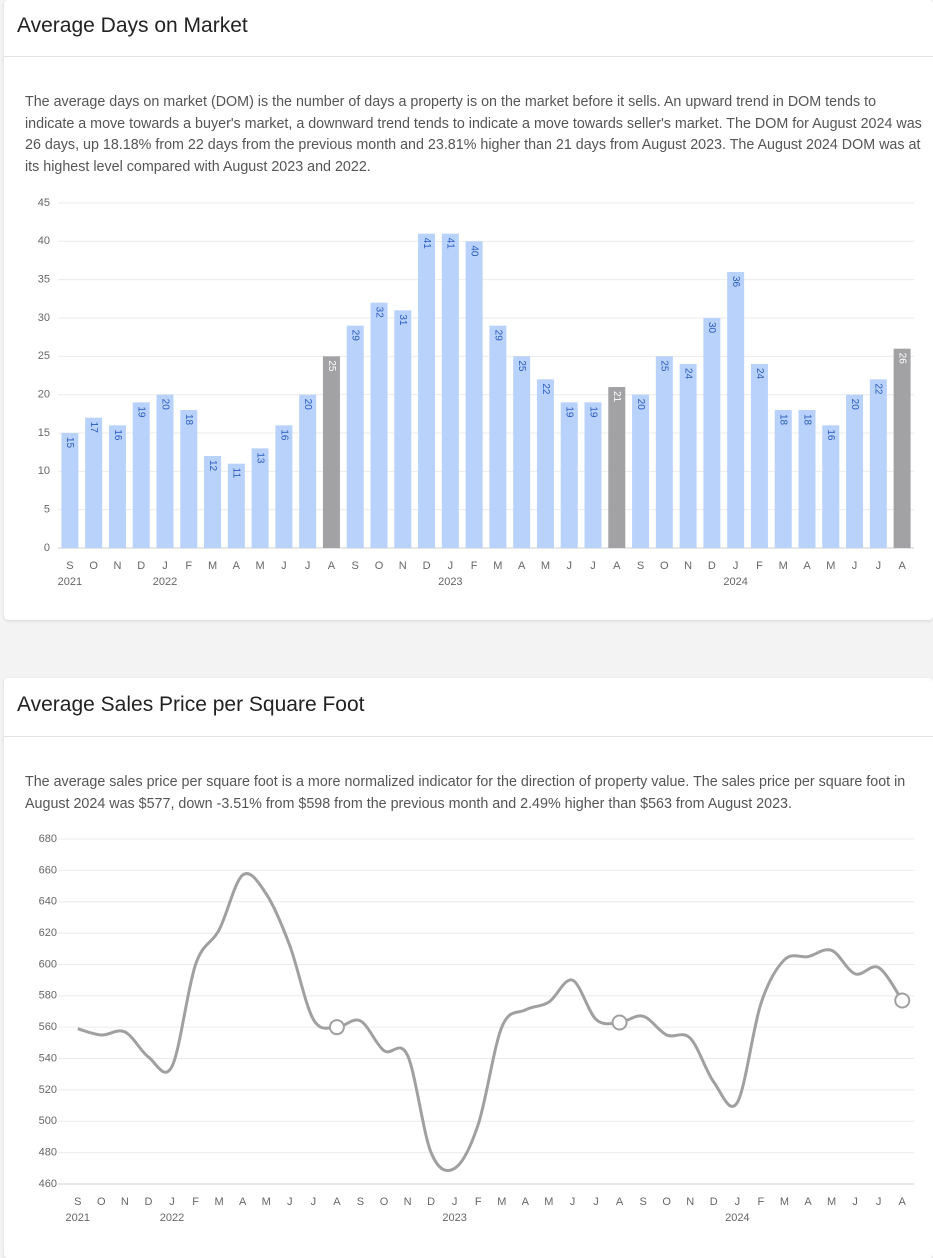 The image size is (933, 1258). Describe the element at coordinates (48, 1121) in the screenshot. I see `y-tick-label: 500` at that location.